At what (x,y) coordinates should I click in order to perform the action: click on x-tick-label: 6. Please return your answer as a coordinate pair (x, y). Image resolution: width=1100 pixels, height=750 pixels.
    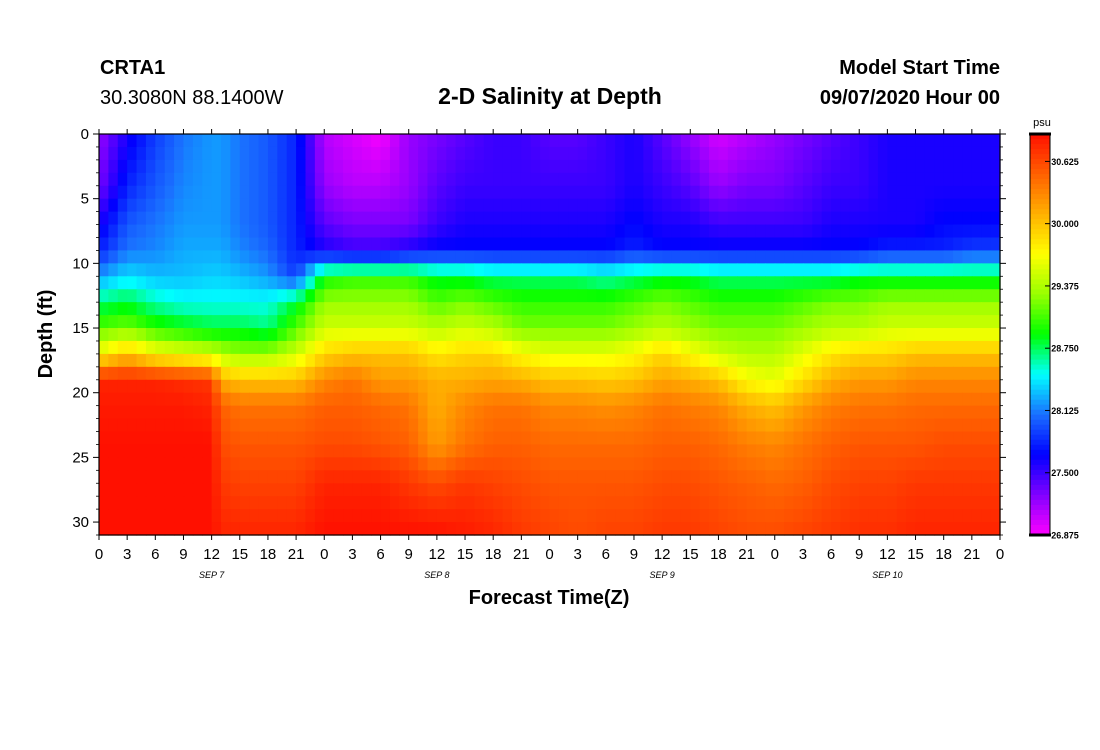
    Looking at the image, I should click on (831, 554).